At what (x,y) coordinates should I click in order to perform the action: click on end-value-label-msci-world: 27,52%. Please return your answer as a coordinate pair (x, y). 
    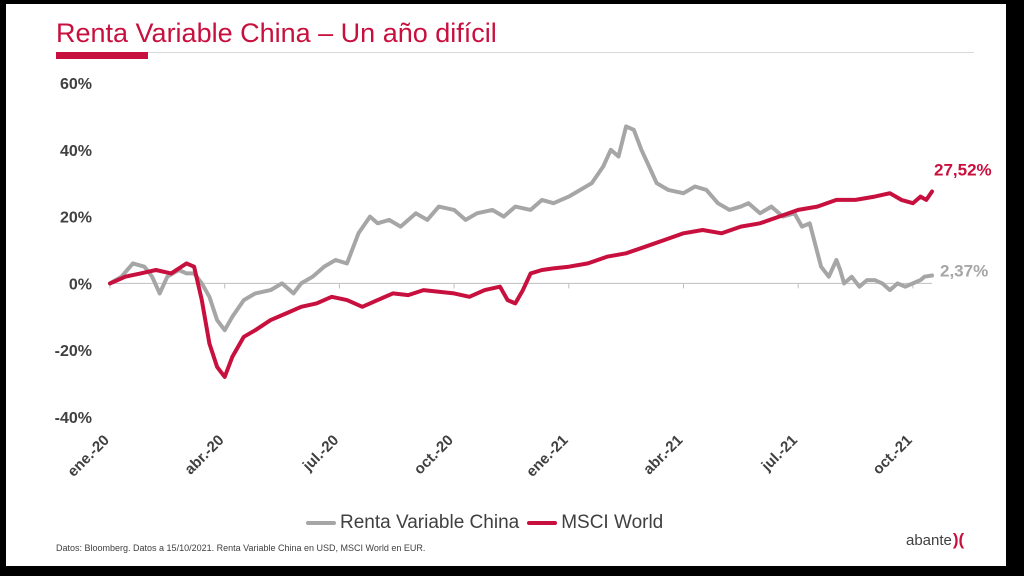
    Looking at the image, I should click on (963, 169).